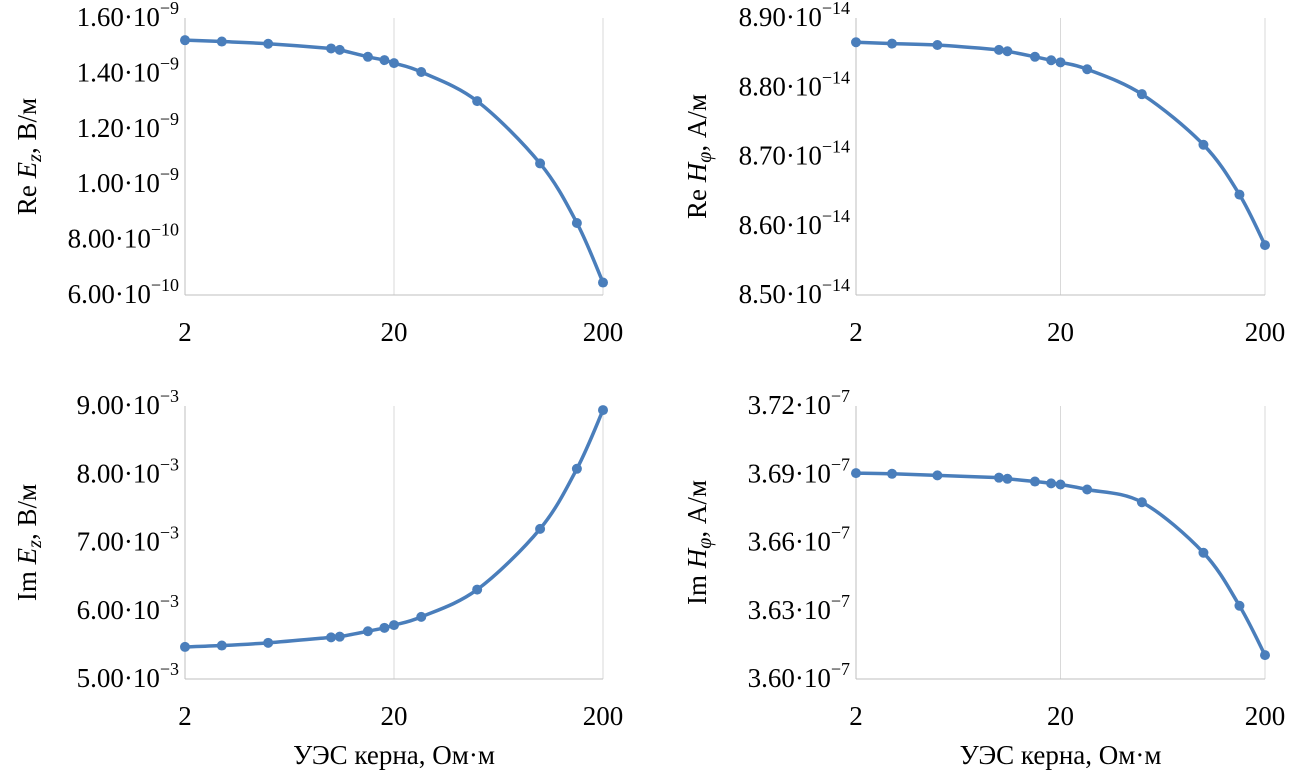 The height and width of the screenshot is (781, 1298). What do you see at coordinates (794, 292) in the screenshot?
I see `y-tick-label: 8.50·10⁻¹⁴` at bounding box center [794, 292].